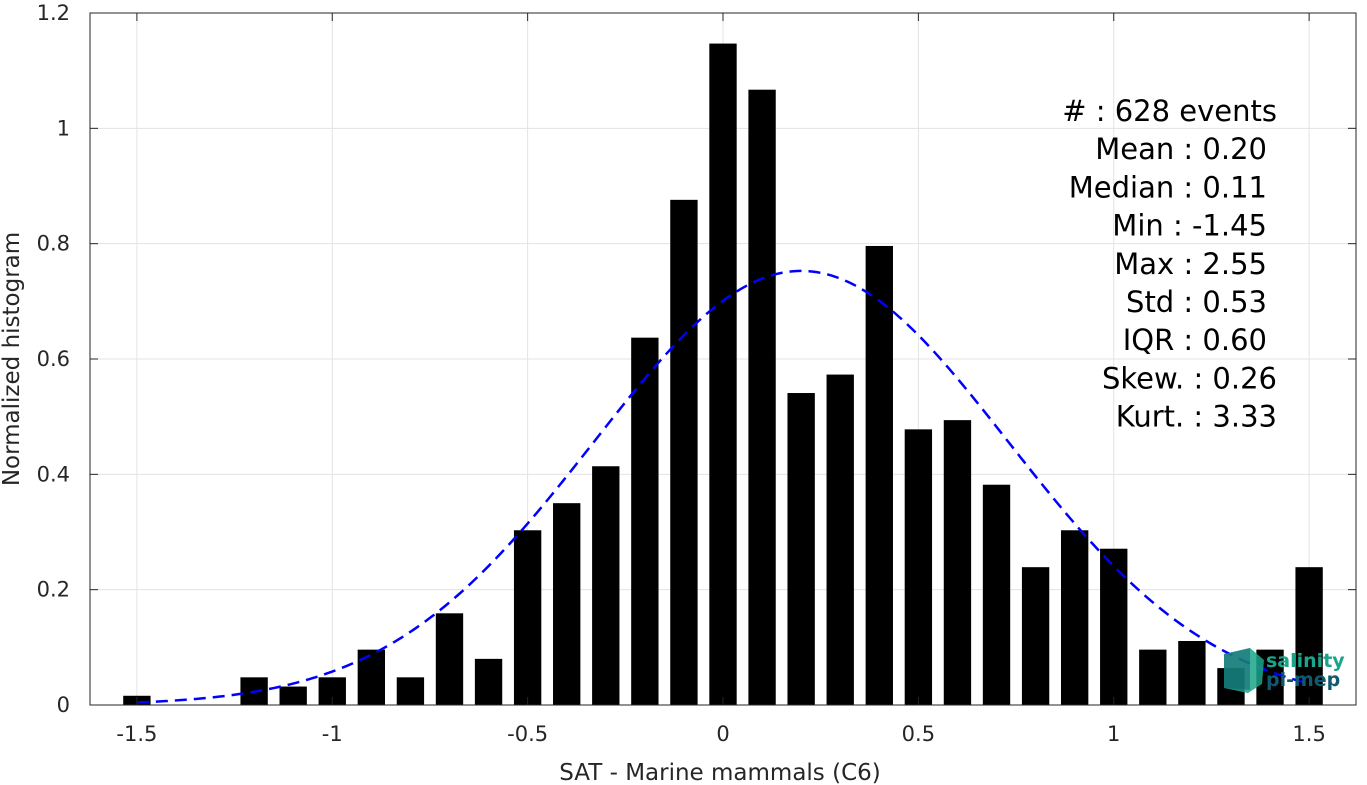 This screenshot has width=1367, height=785. I want to click on y-tick-labels: 0 0.2 0.4 0.6 0.8 1 1.2, so click(53, 359).